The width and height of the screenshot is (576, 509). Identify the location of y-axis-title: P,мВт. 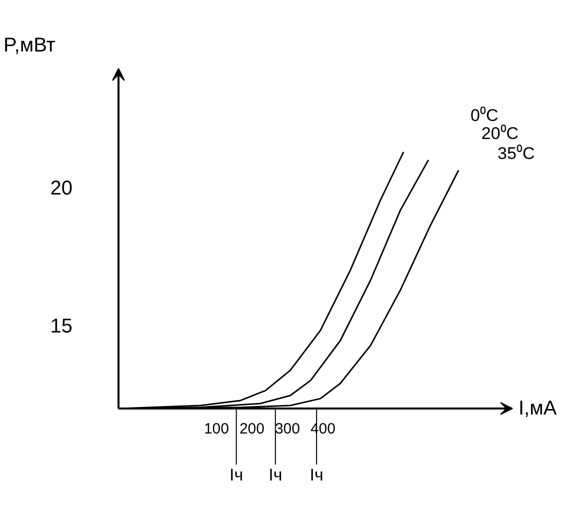
(30, 45).